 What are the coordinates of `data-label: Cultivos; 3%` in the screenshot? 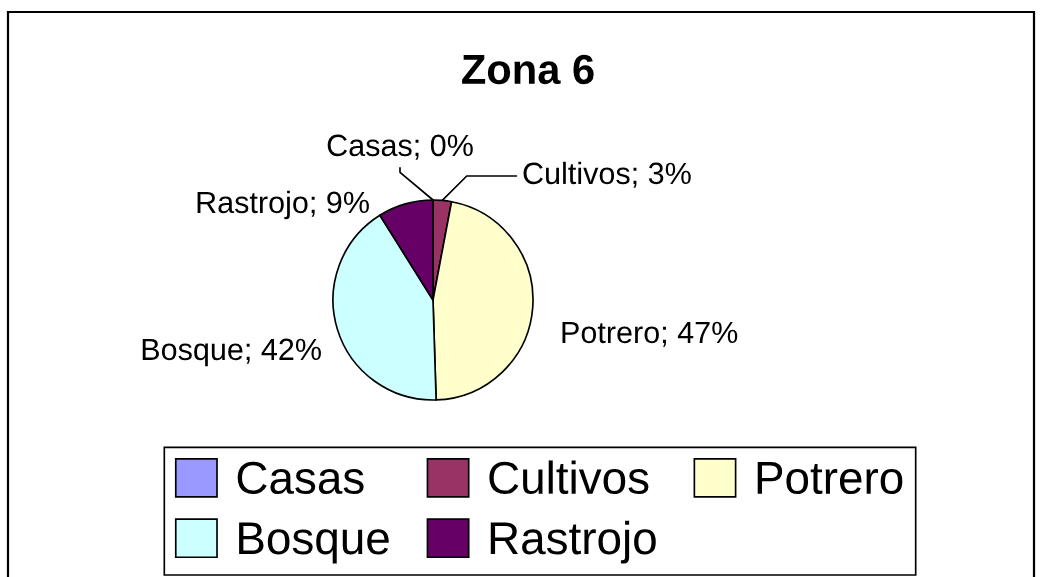 It's located at (607, 174).